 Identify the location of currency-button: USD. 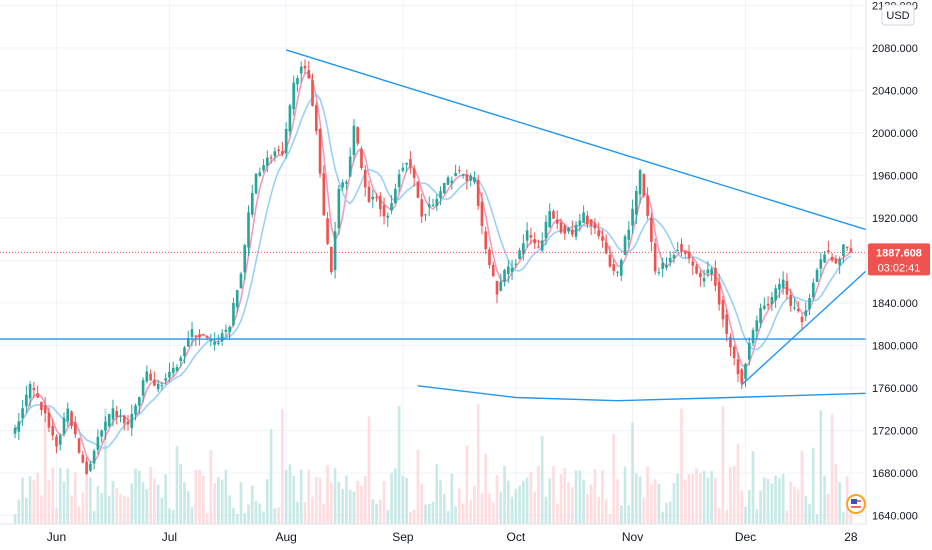
(898, 15).